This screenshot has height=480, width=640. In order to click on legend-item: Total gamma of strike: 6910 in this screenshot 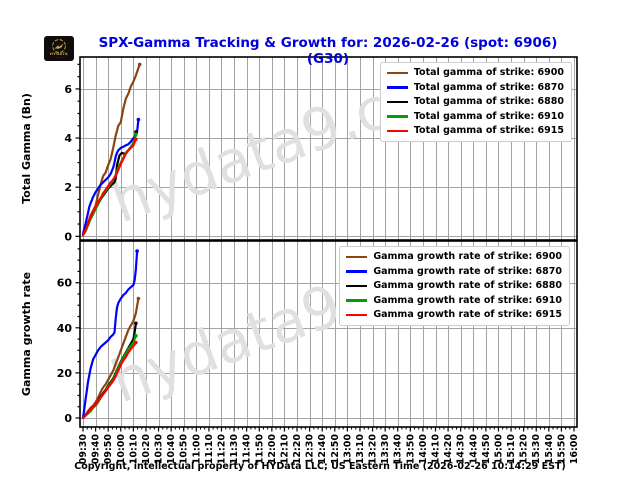, I will do `click(475, 116)`.